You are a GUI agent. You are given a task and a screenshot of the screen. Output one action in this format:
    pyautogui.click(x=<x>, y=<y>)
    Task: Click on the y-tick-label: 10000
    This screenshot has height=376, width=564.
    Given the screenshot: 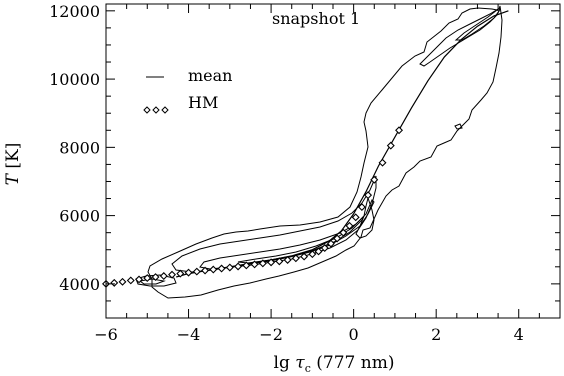 What is the action you would take?
    pyautogui.click(x=74, y=79)
    